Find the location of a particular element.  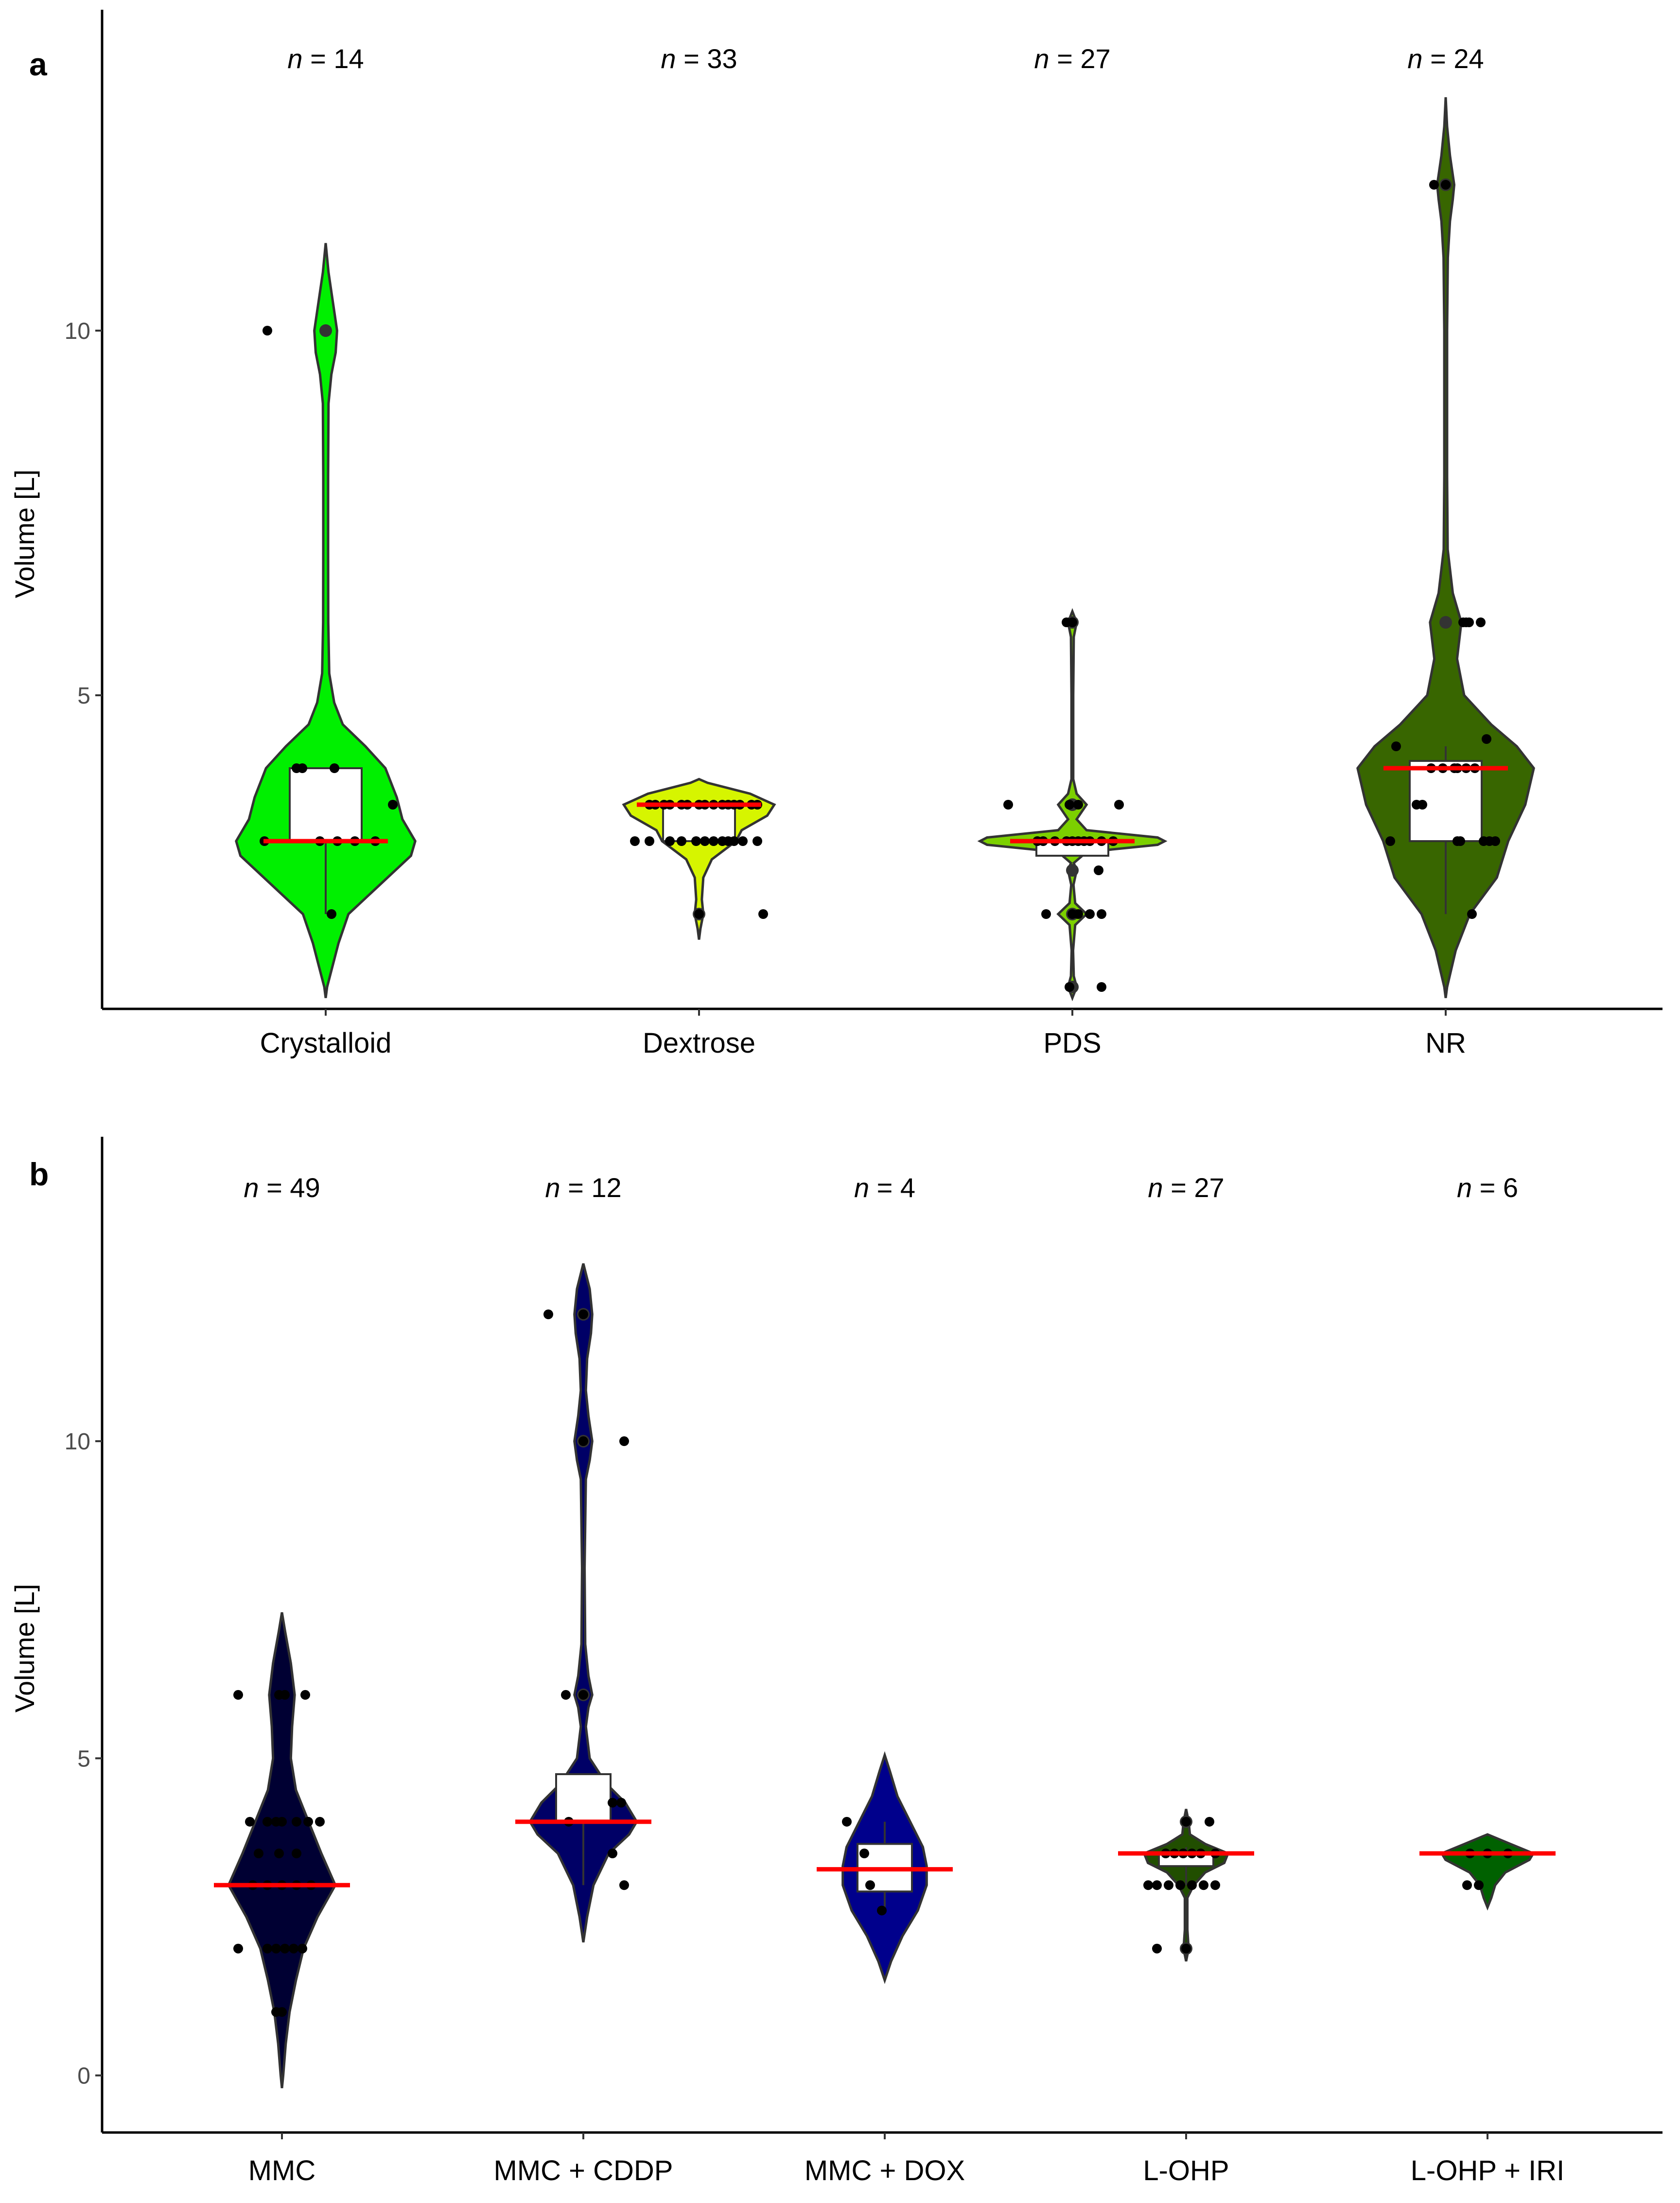

category-label-l-ohp: L-OHP is located at coordinates (1186, 2170).